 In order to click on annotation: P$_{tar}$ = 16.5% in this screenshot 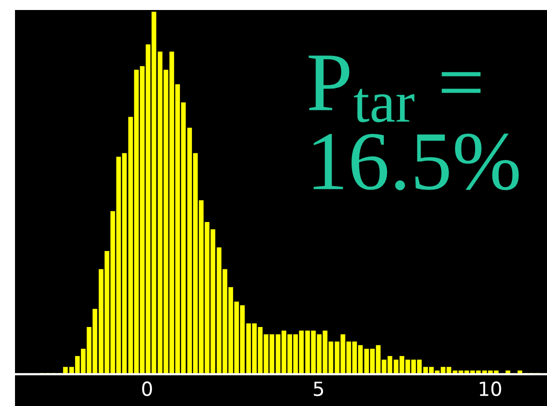, I will do `click(413, 123)`.